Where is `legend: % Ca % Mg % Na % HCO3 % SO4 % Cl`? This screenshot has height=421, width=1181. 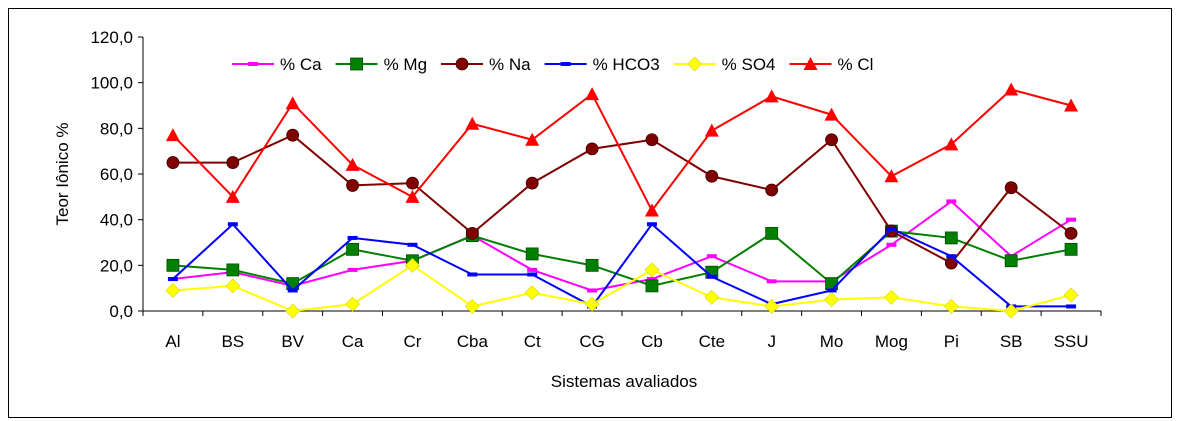
legend: % Ca % Mg % Na % HCO3 % SO4 % Cl is located at coordinates (552, 64).